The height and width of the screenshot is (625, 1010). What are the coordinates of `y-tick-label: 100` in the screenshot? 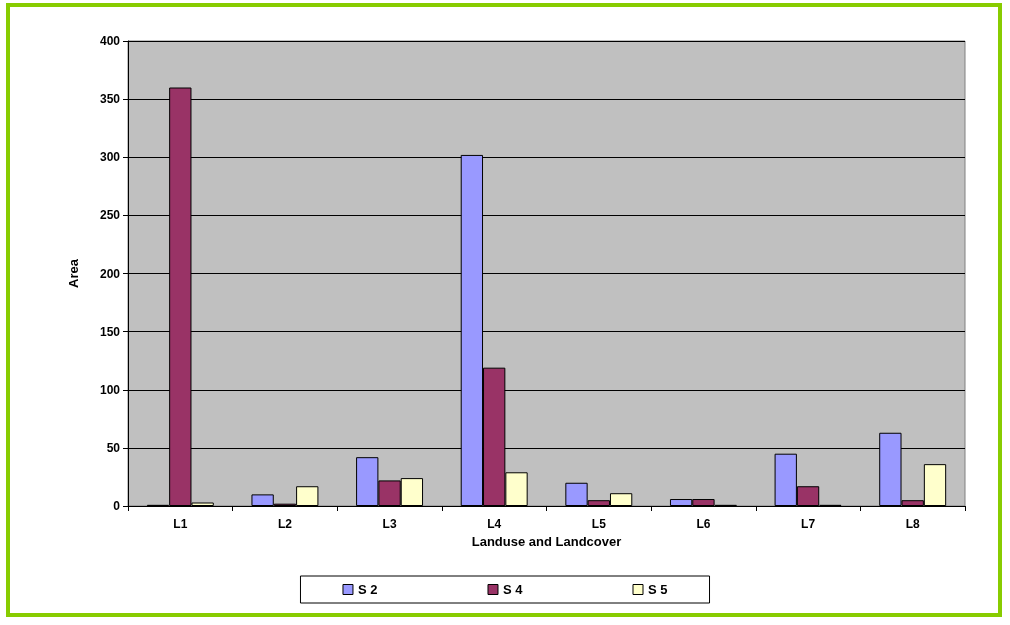 It's located at (110, 389).